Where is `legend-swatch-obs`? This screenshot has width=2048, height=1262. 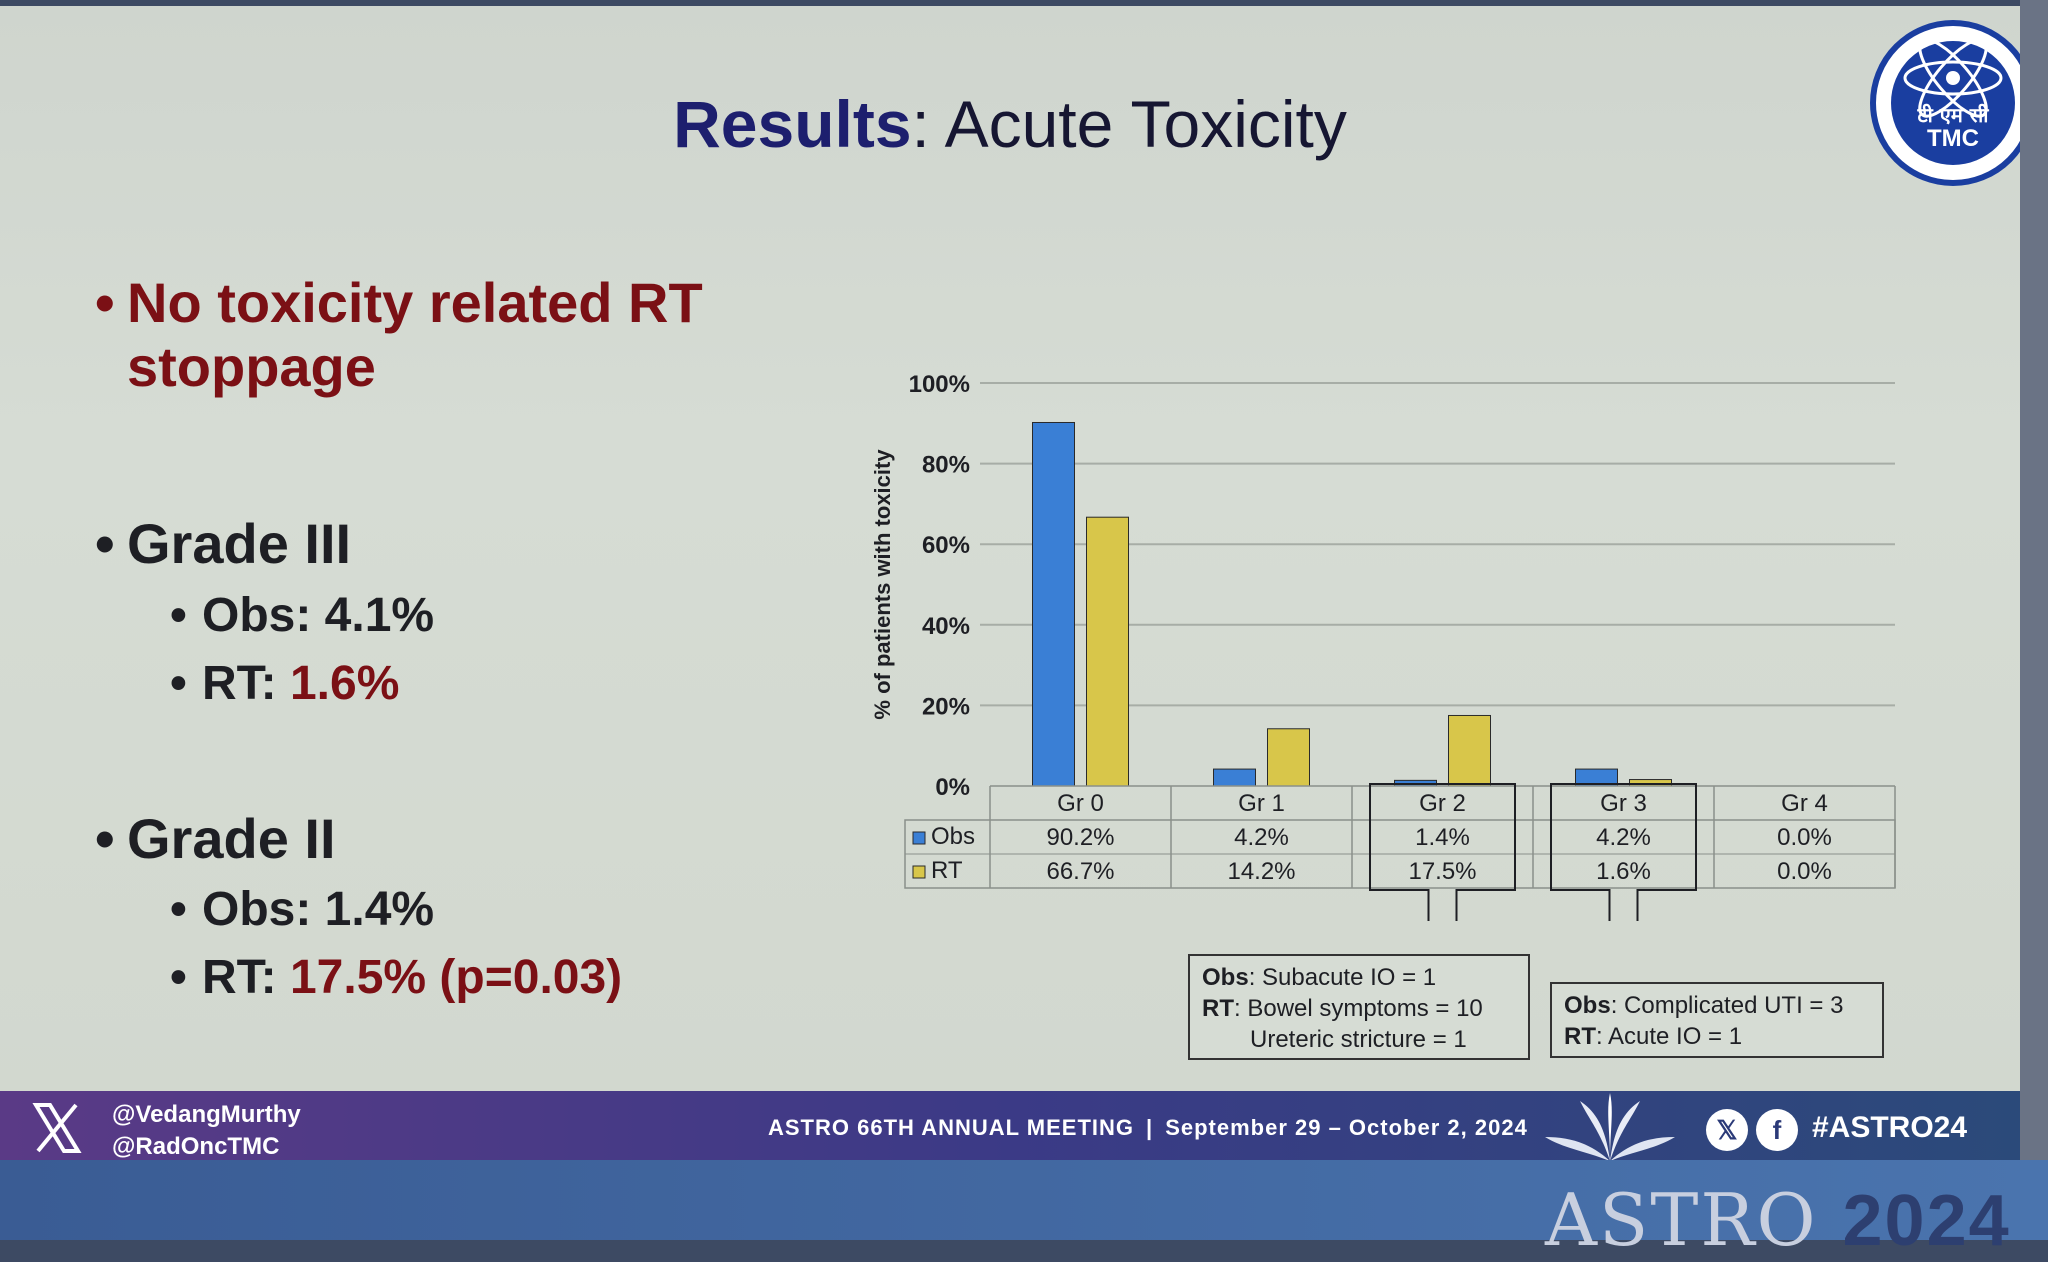 legend-swatch-obs is located at coordinates (919, 838).